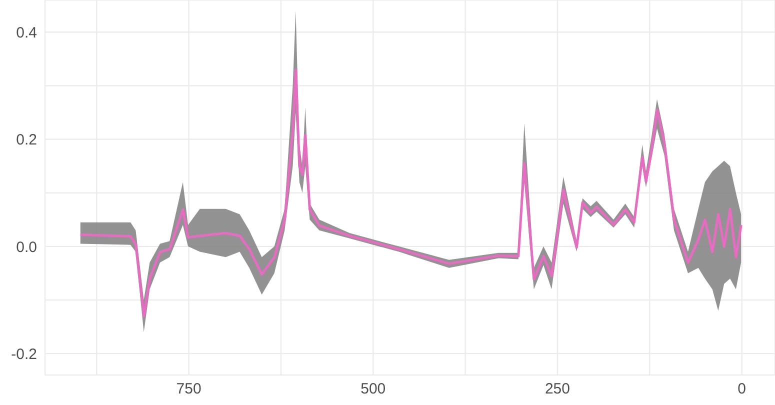 Image resolution: width=775 pixels, height=405 pixels. What do you see at coordinates (26, 247) in the screenshot?
I see `y-tick-label: 0.0` at bounding box center [26, 247].